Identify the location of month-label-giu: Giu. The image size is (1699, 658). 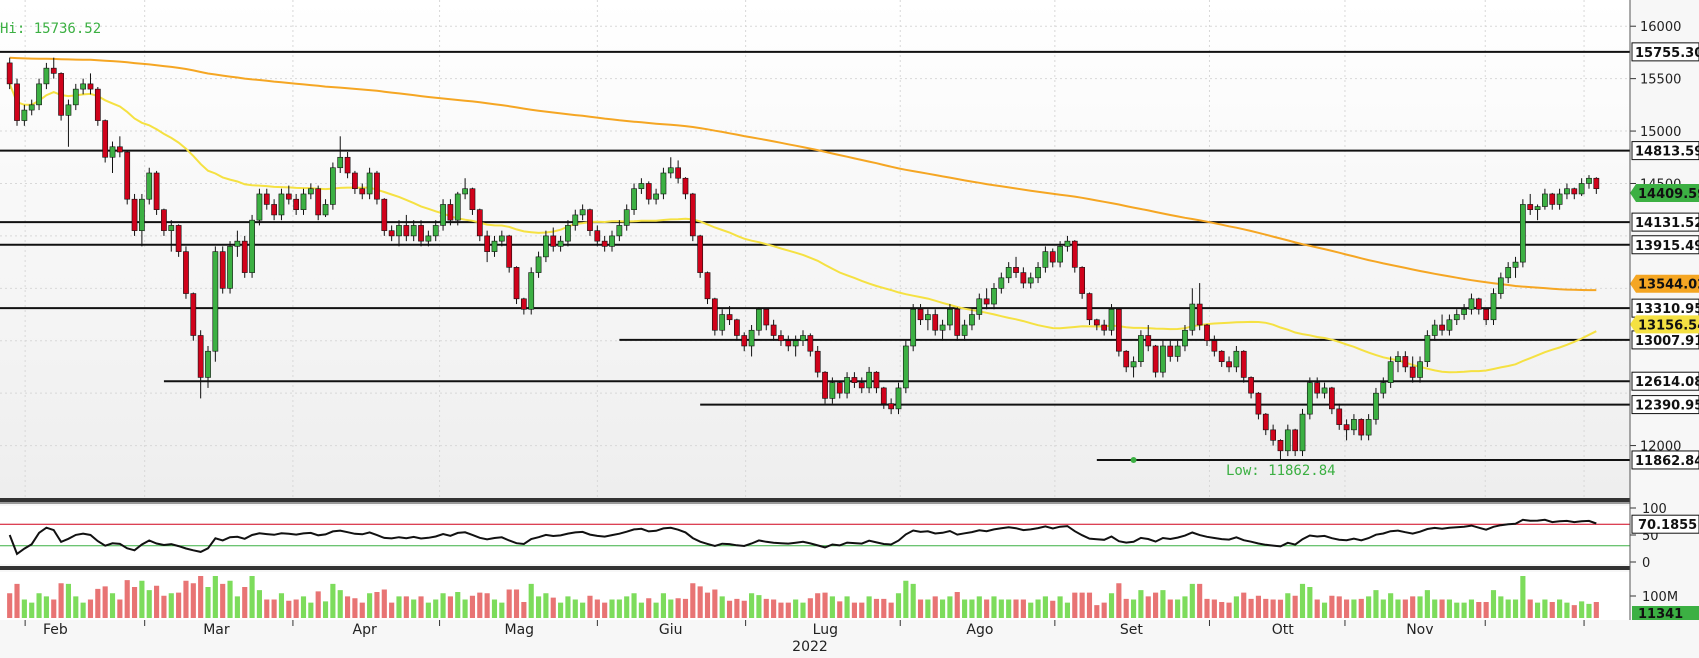
(671, 630).